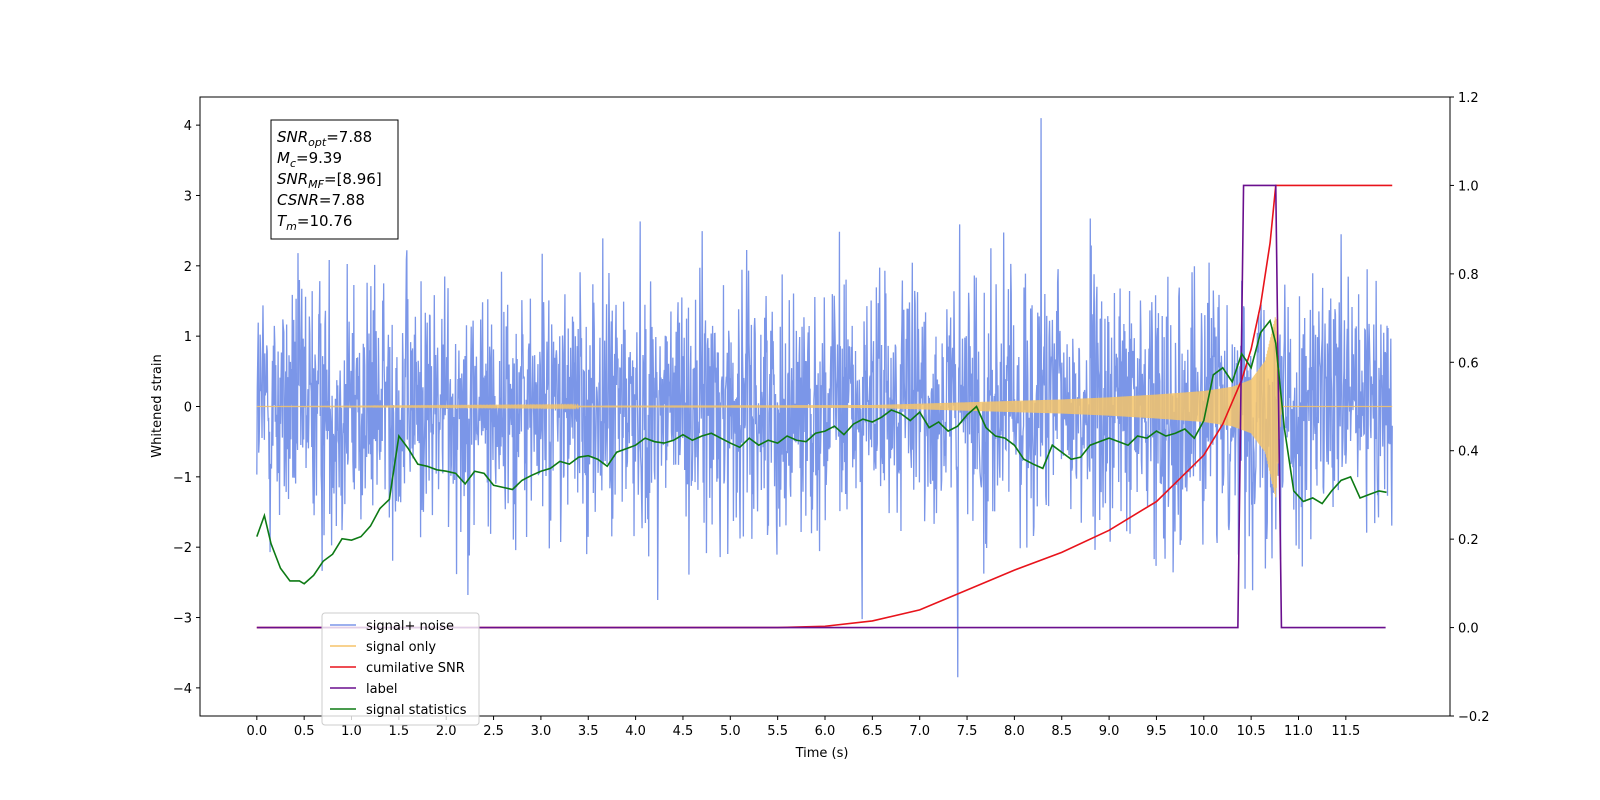  Describe the element at coordinates (182, 689) in the screenshot. I see `y-tick-label: −4` at that location.